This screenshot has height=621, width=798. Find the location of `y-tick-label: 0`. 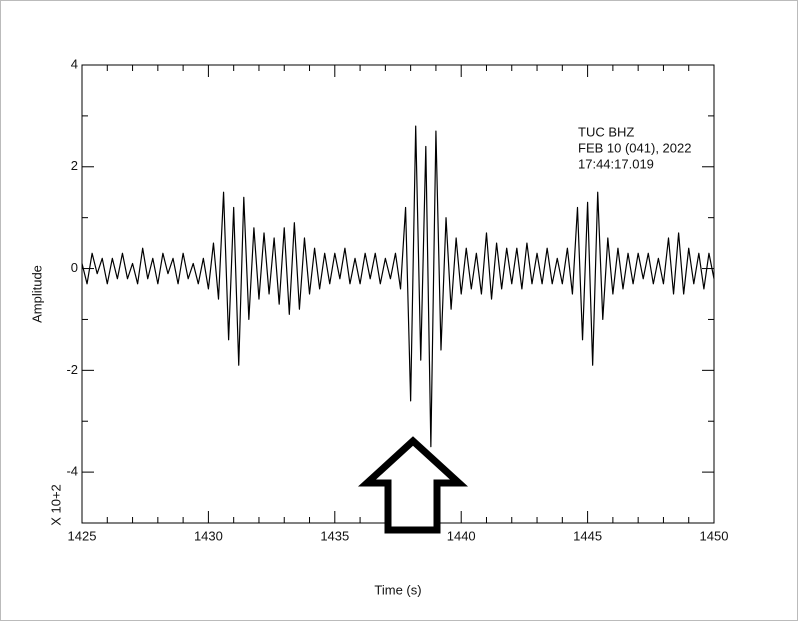

y-tick-label: 0 is located at coordinates (74, 267).